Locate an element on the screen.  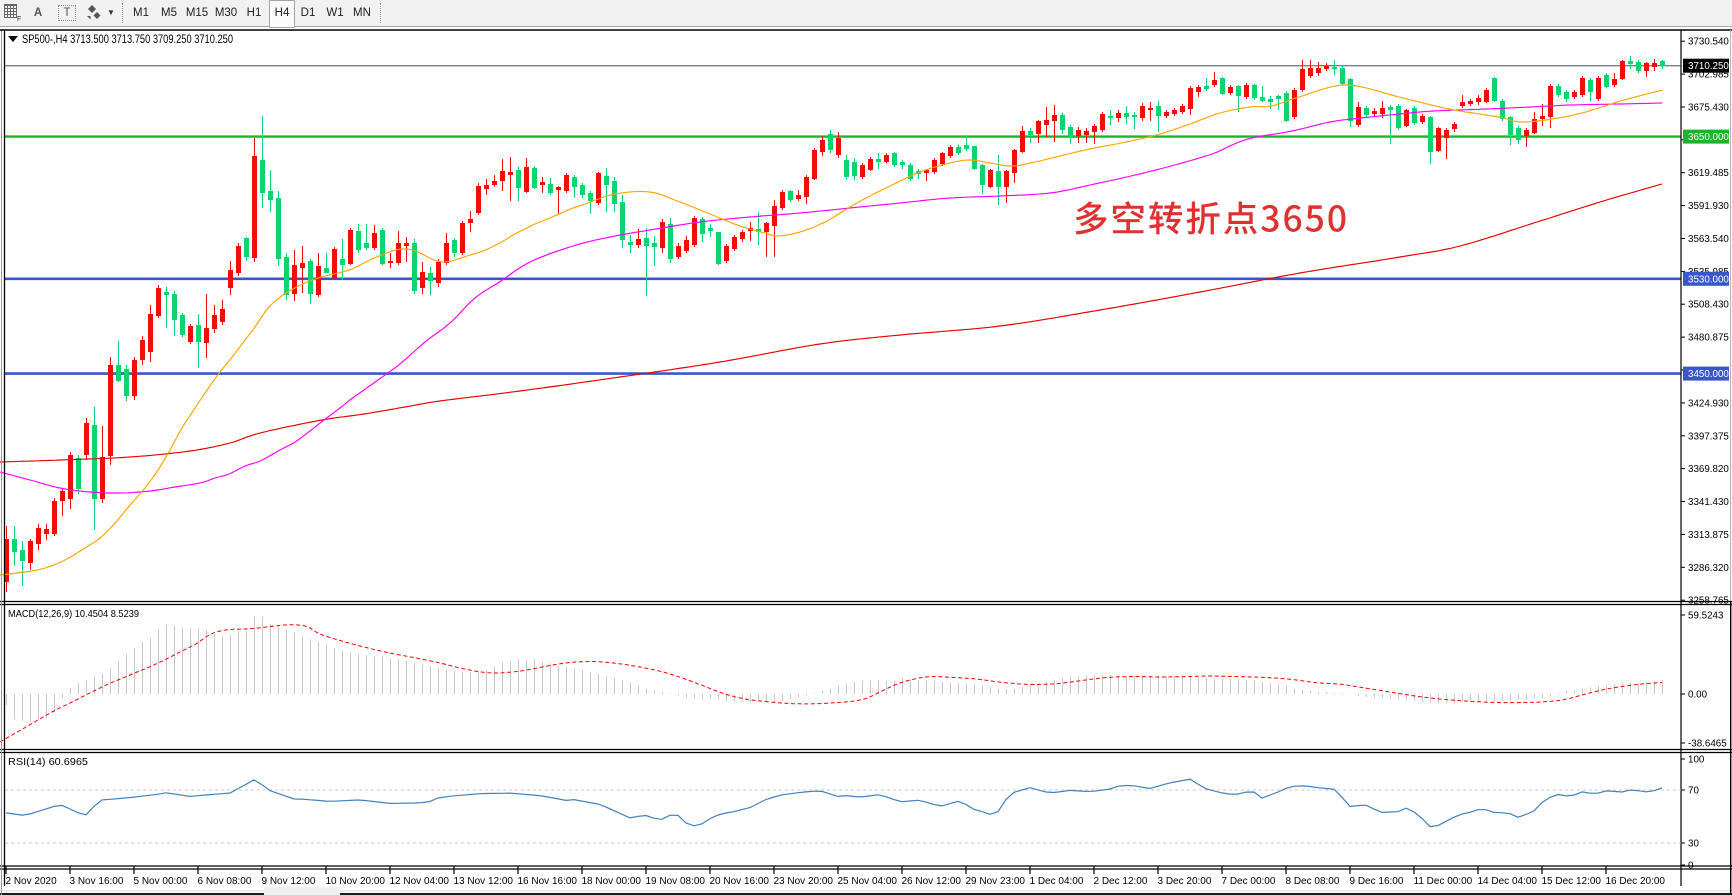
svg-text: 18 Nov 00:00 is located at coordinates (612, 881).